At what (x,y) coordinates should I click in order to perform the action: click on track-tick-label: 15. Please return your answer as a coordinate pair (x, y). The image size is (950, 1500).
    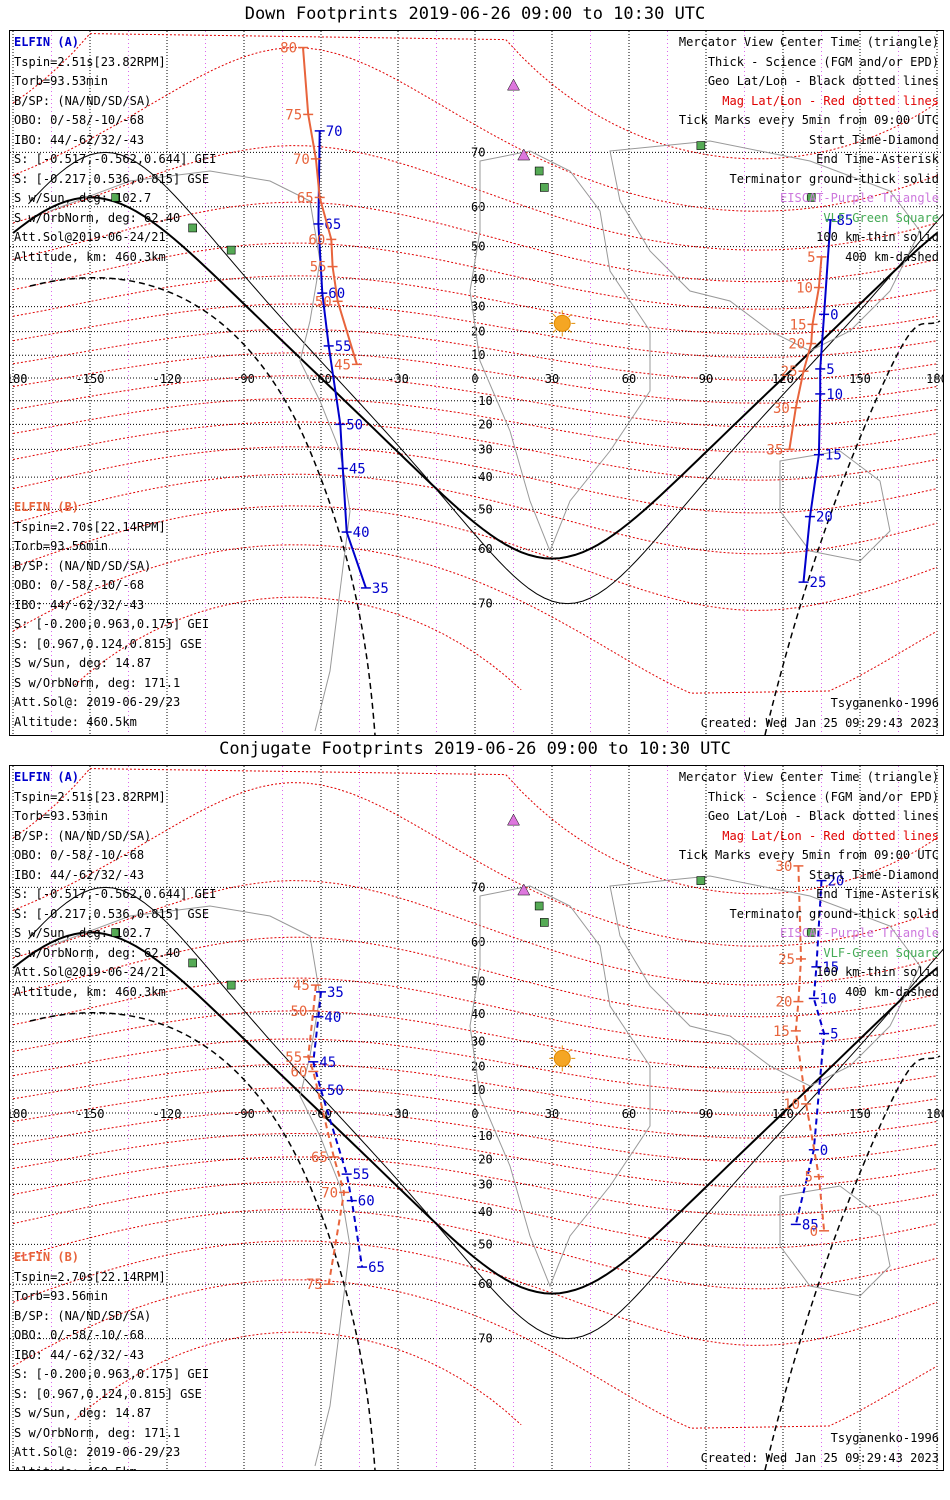
    Looking at the image, I should click on (798, 325).